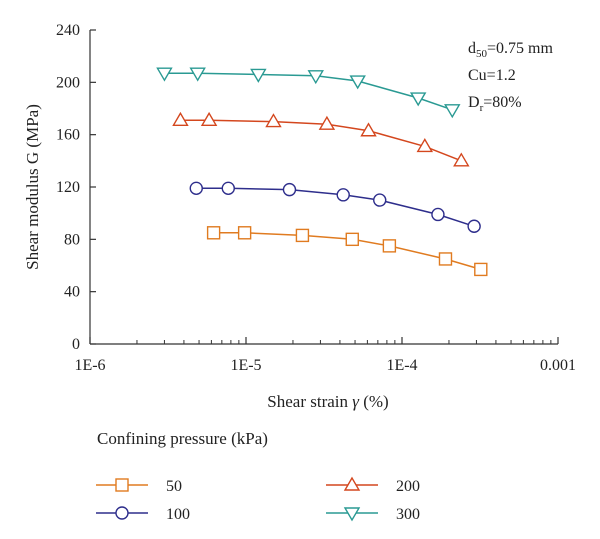 The height and width of the screenshot is (539, 600). What do you see at coordinates (143, 514) in the screenshot?
I see `legend-item-100: 100` at bounding box center [143, 514].